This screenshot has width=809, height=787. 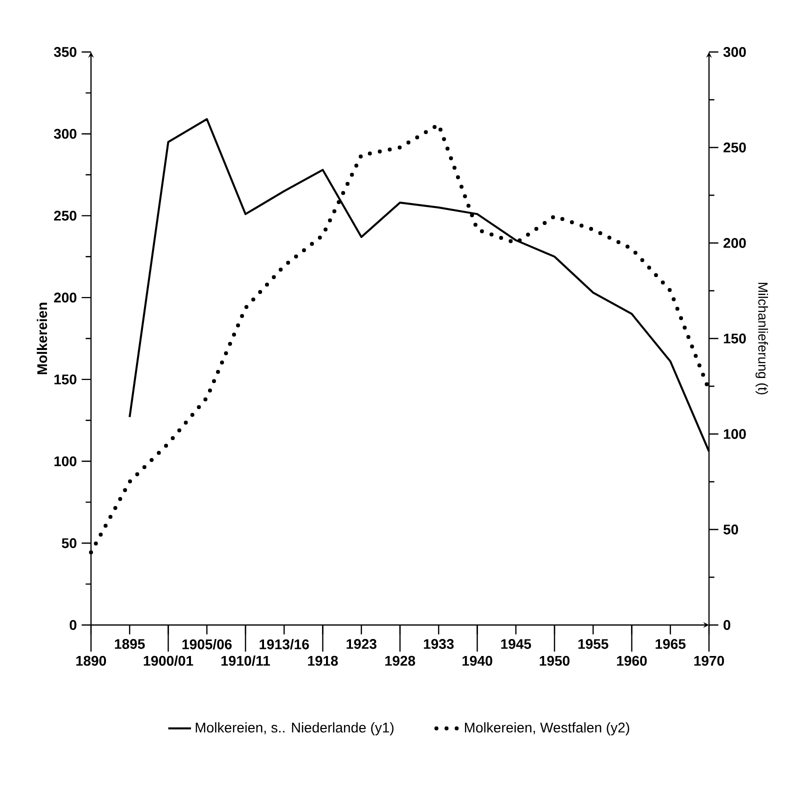 I want to click on x-tick-label: 1960, so click(x=632, y=661).